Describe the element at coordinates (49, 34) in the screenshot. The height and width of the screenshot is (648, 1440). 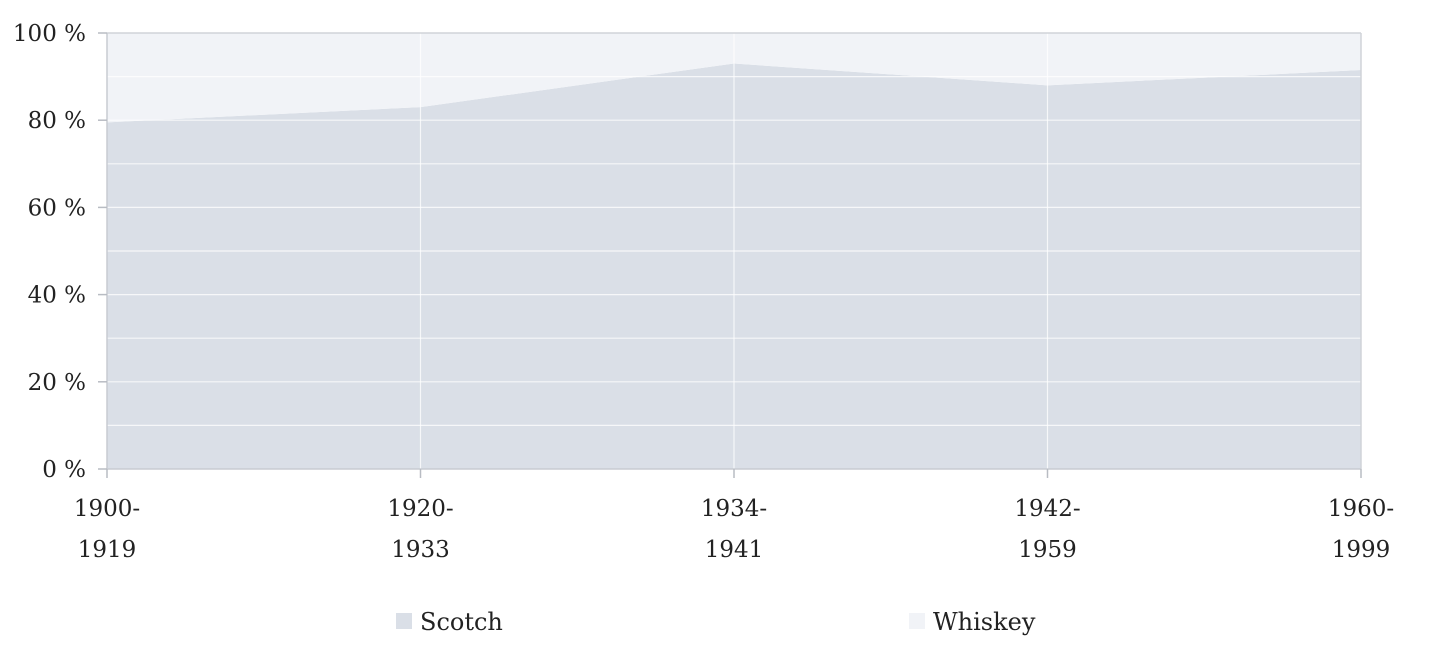
I see `y-tick-label: 100 %` at that location.